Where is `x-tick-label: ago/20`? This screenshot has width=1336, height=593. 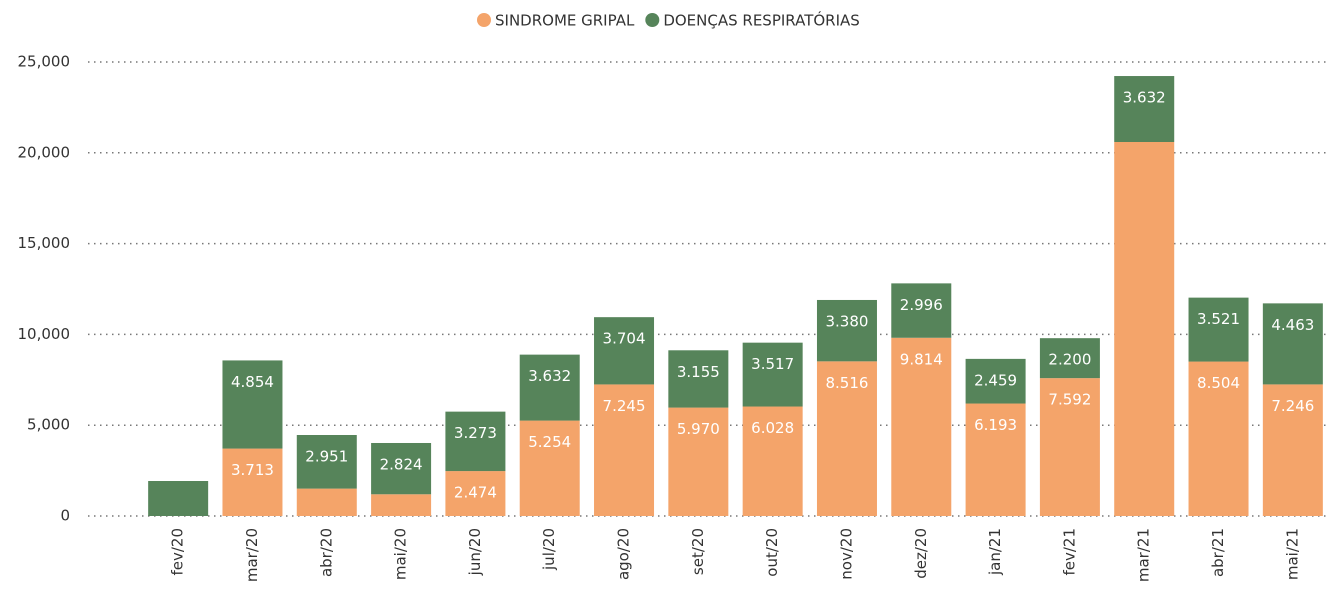 x-tick-label: ago/20 is located at coordinates (624, 554).